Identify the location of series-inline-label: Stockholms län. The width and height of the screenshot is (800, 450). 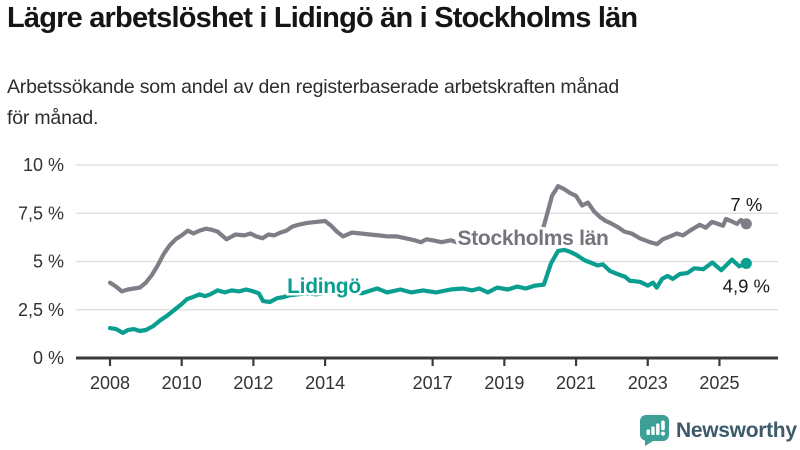
(533, 238).